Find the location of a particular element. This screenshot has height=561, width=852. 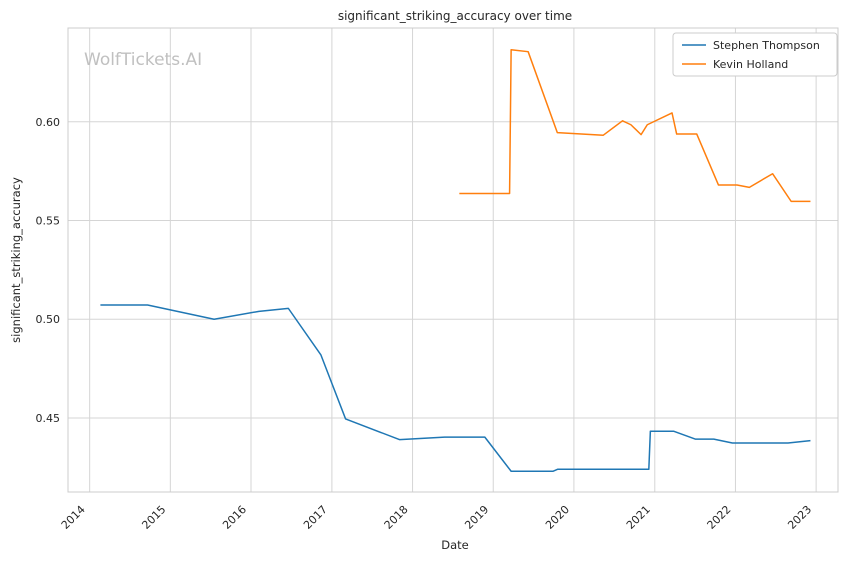

legend-label-kevin-holland: Kevin Holland is located at coordinates (750, 64).